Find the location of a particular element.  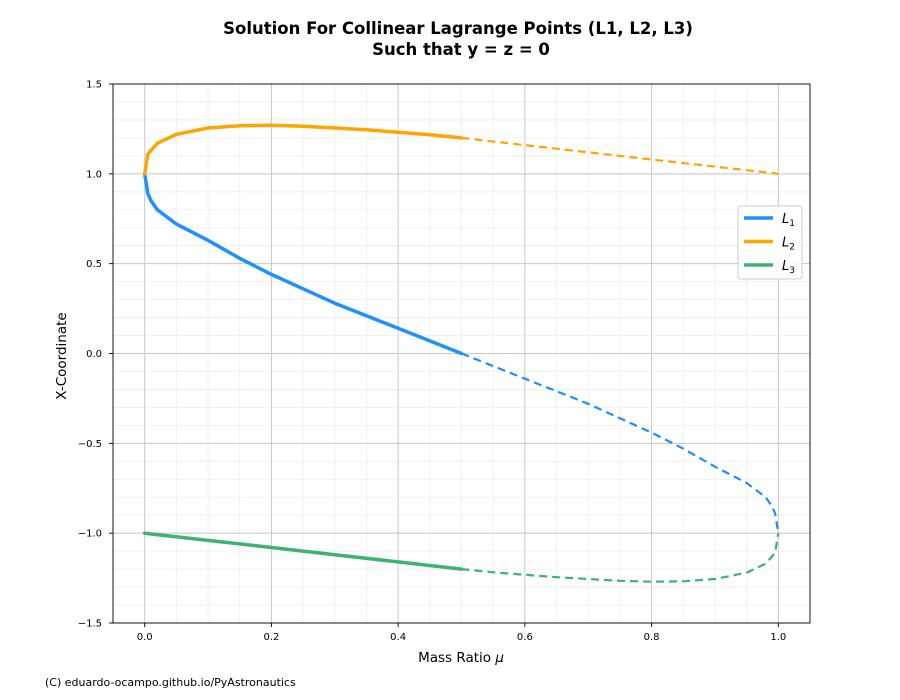

series-l2-dashed-line is located at coordinates (620, 155).